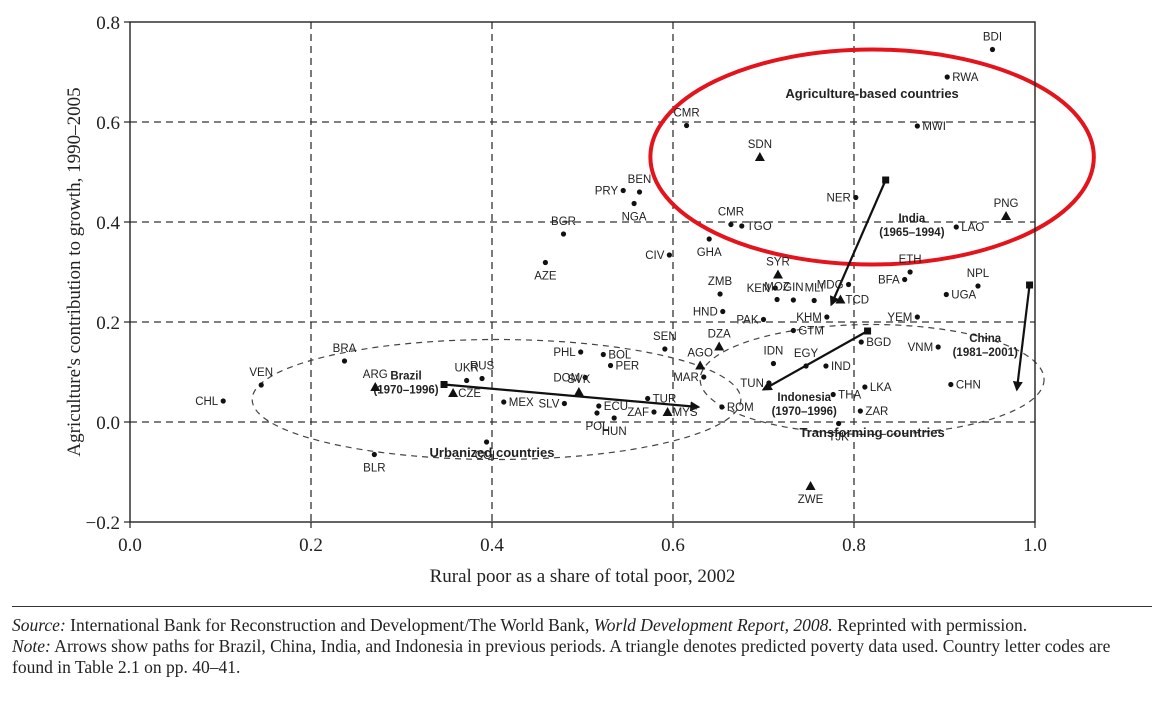 The width and height of the screenshot is (1161, 714). I want to click on notes-divider, so click(582, 606).